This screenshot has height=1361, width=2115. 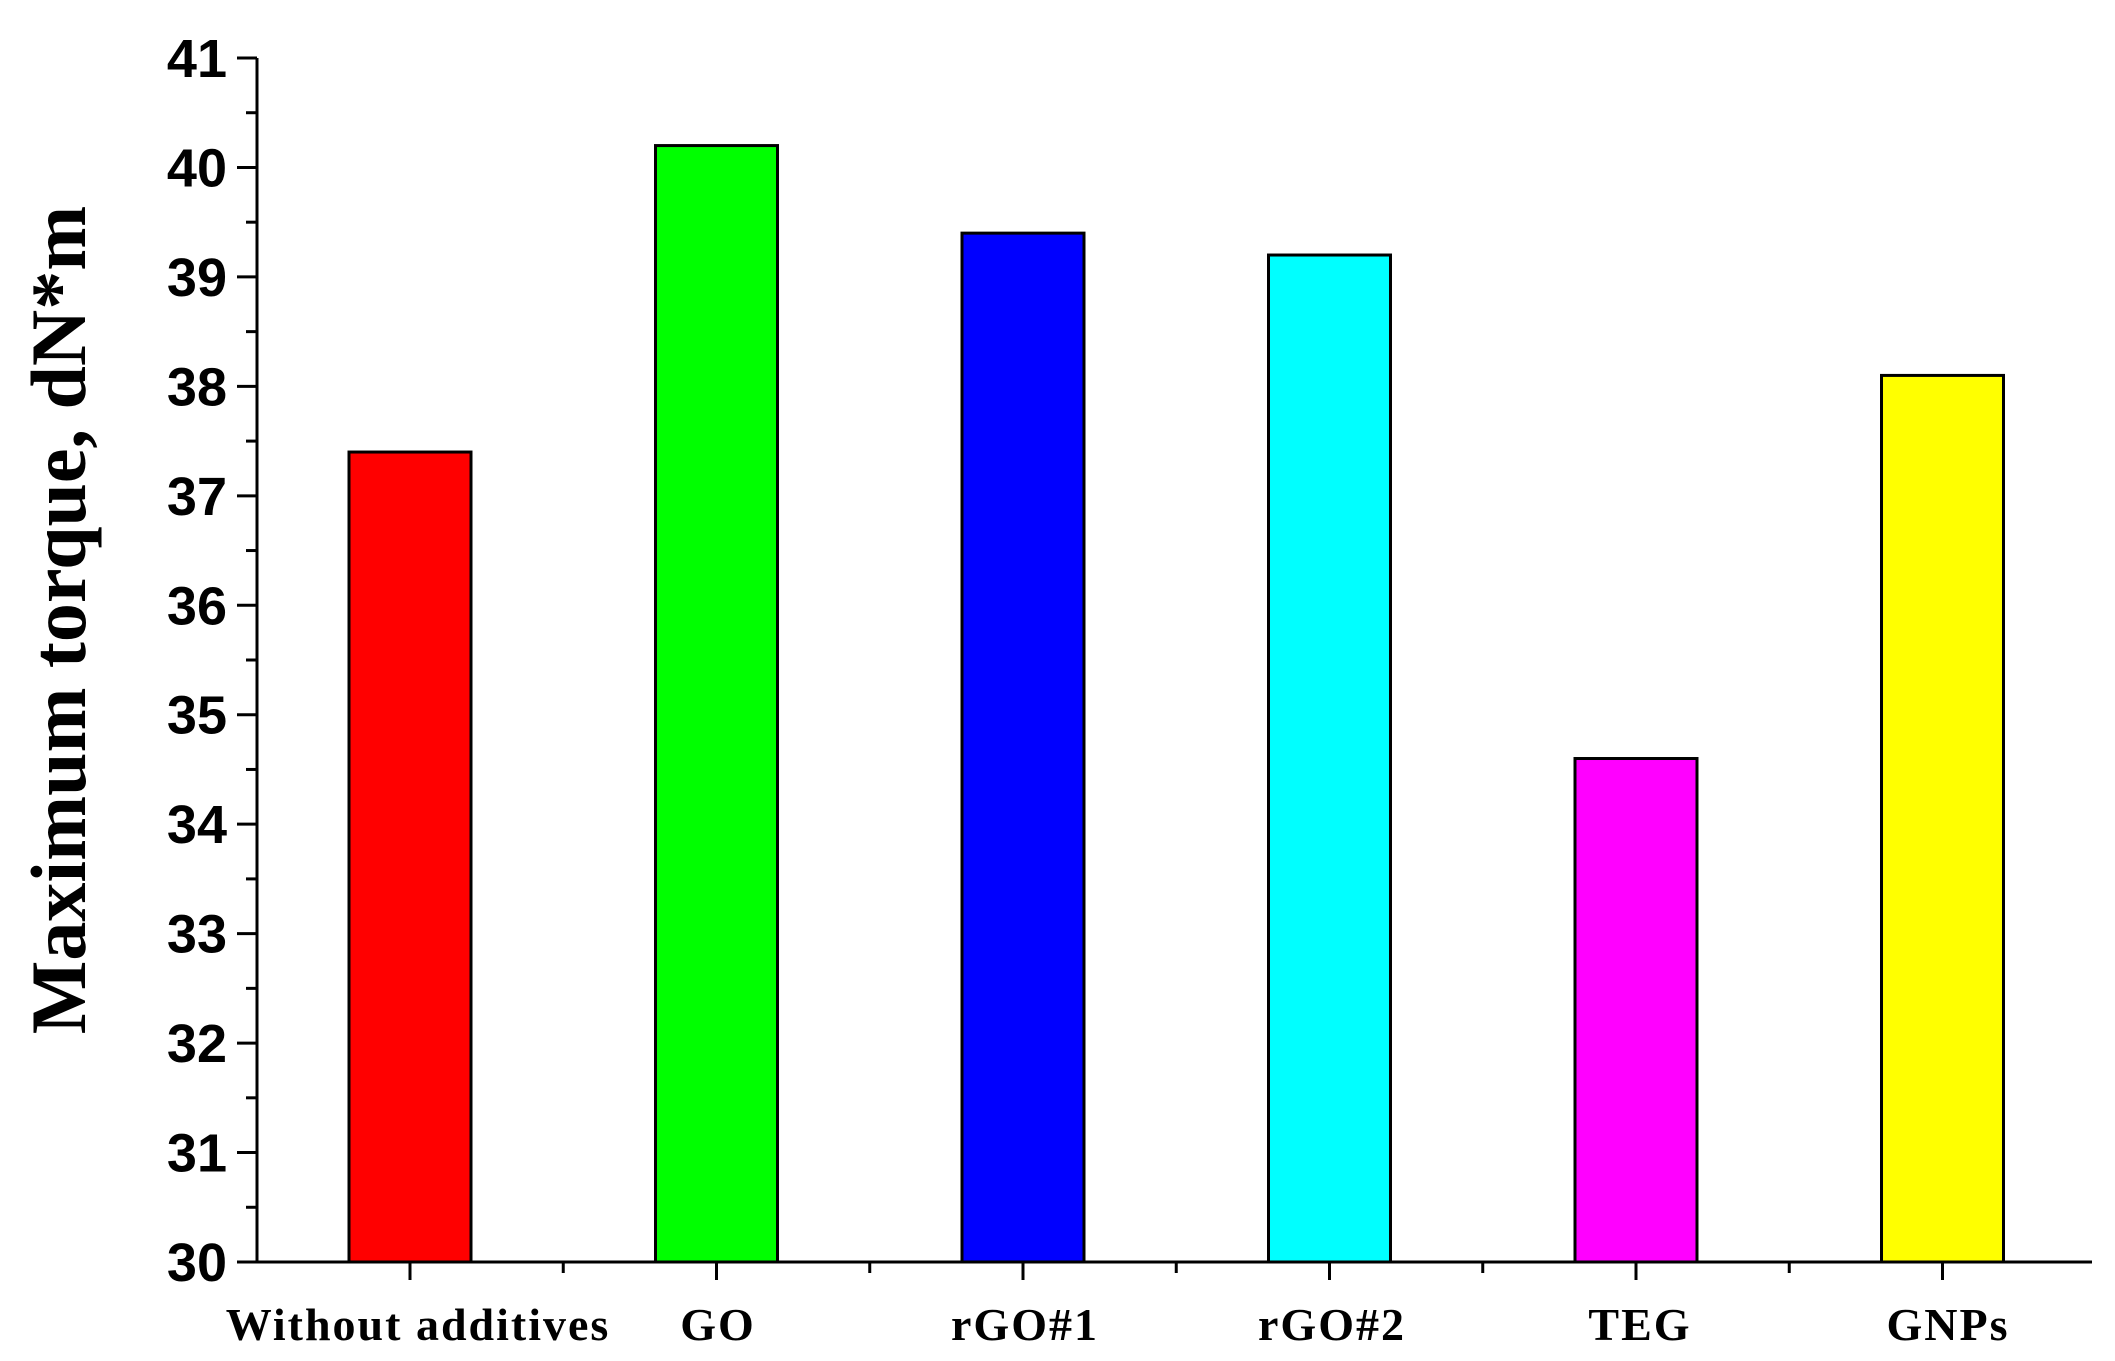 I want to click on y-tick-label: 41, so click(x=197, y=59).